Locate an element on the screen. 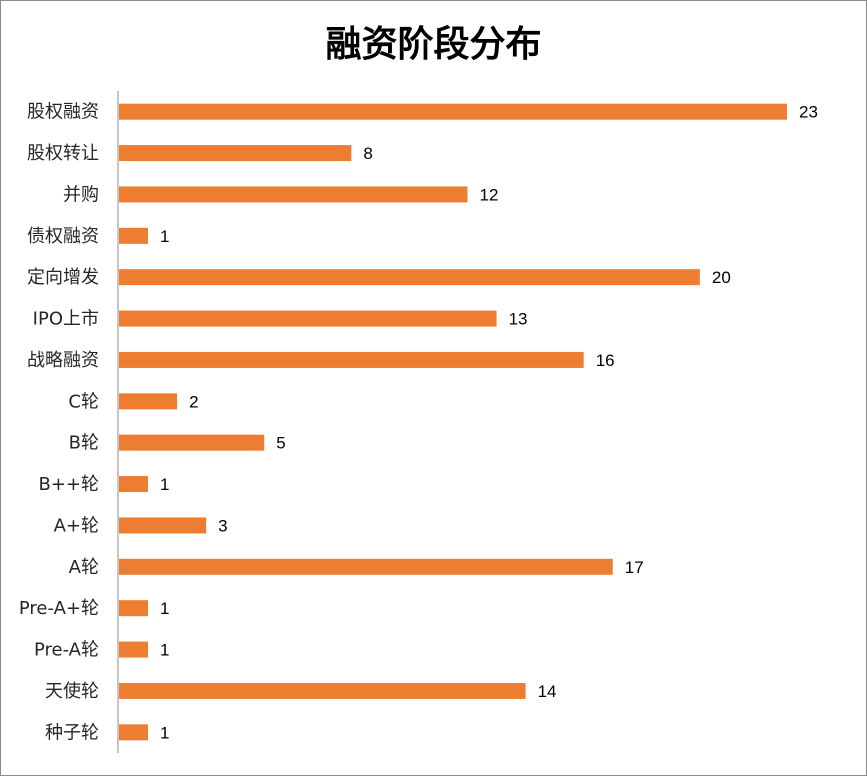 The height and width of the screenshot is (776, 867). value-label: 5 is located at coordinates (280, 443).